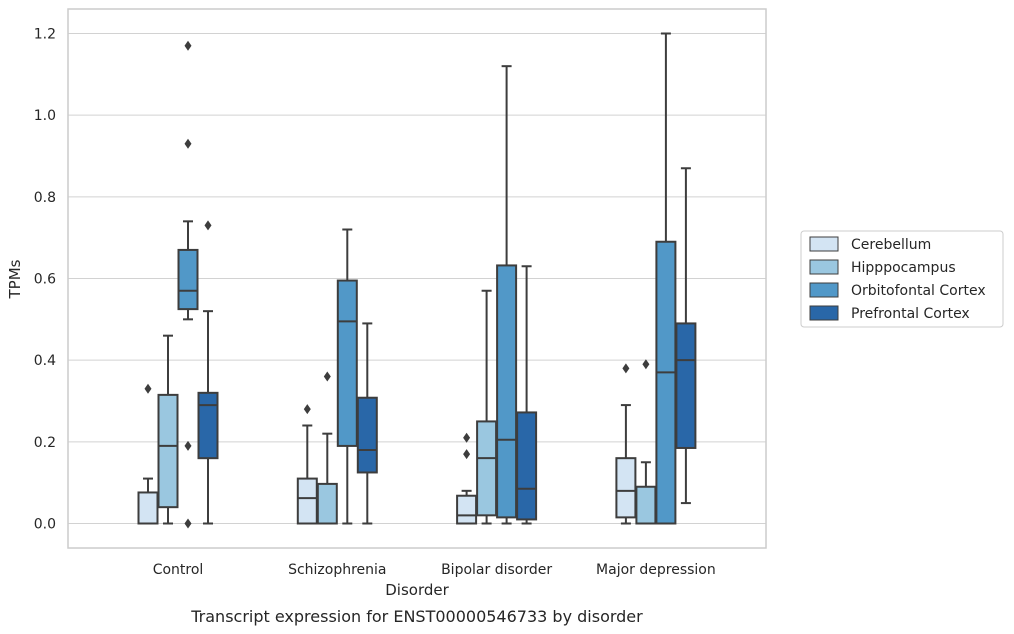 Image resolution: width=1014 pixels, height=634 pixels. What do you see at coordinates (45, 116) in the screenshot?
I see `y-tick-label: 1.0` at bounding box center [45, 116].